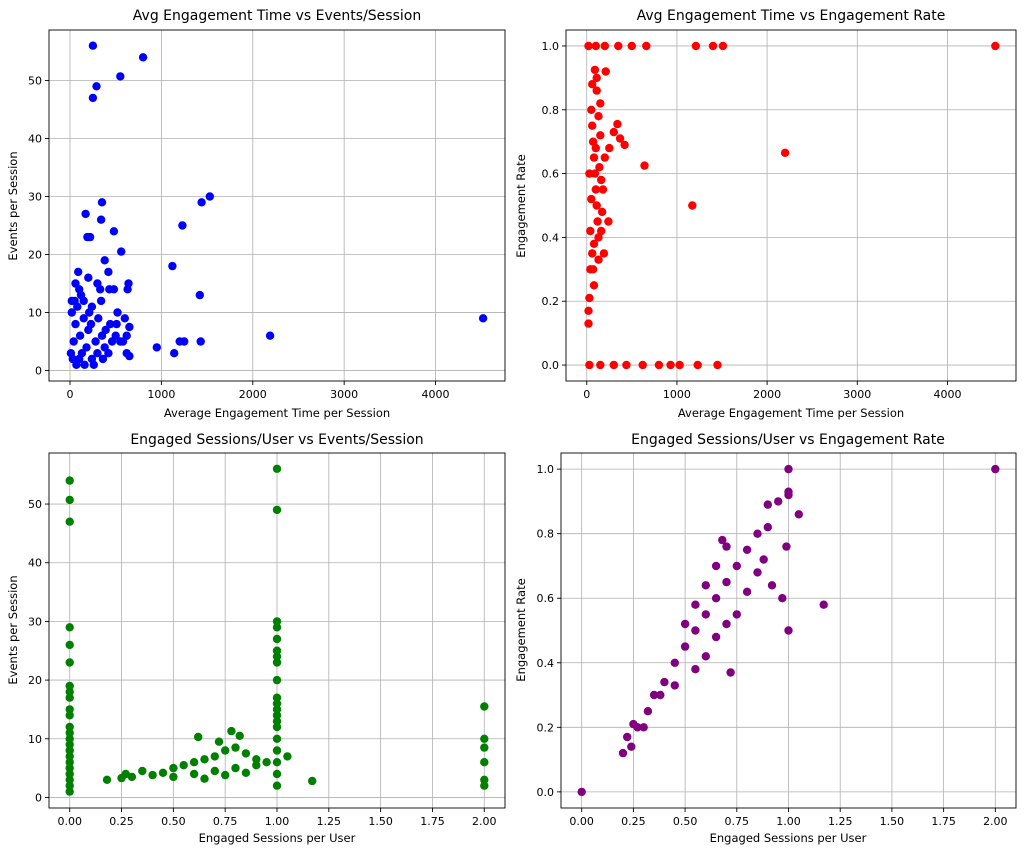 The height and width of the screenshot is (853, 1024). I want to click on x-tick-label: 1.25, so click(840, 821).